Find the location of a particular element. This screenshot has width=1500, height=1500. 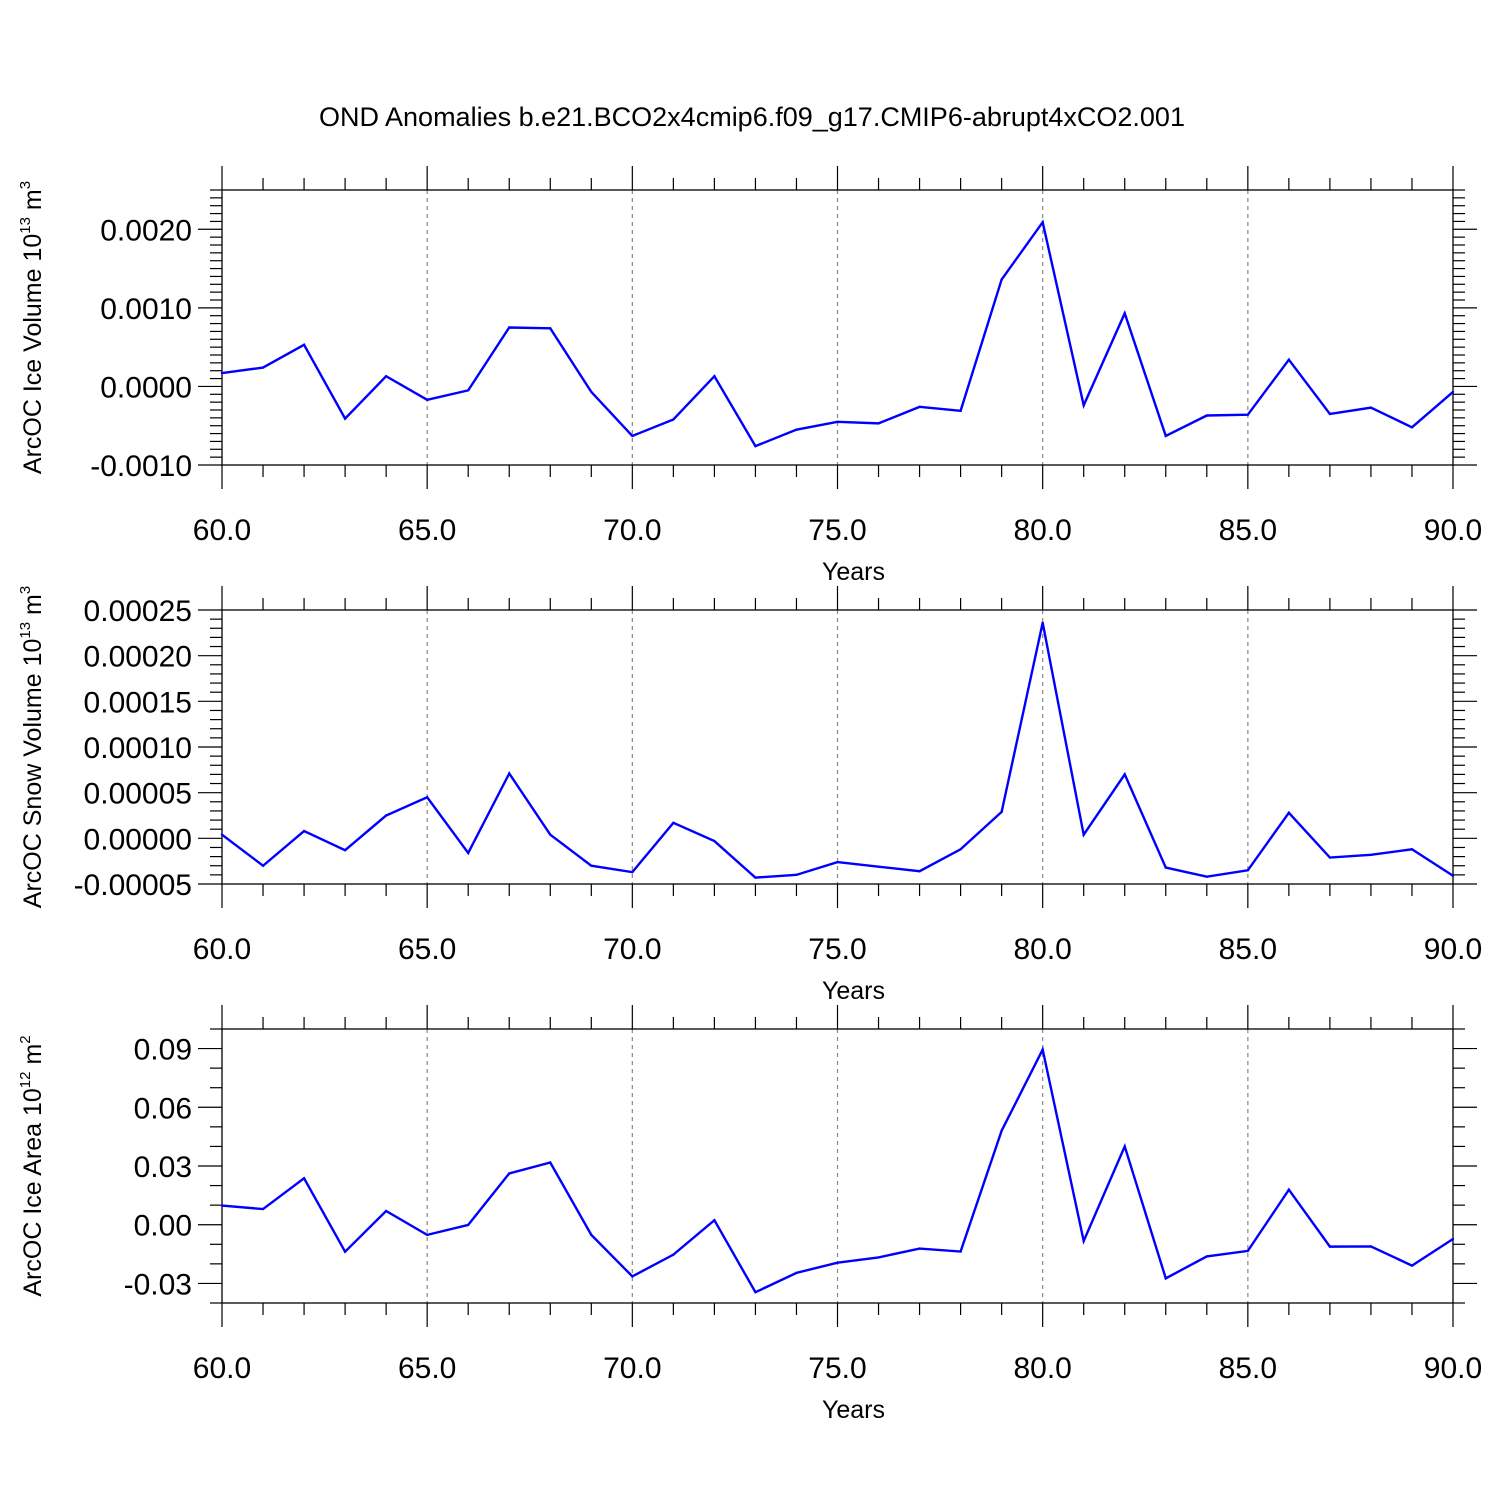

y-tick-label: 0.0000 is located at coordinates (146, 387).